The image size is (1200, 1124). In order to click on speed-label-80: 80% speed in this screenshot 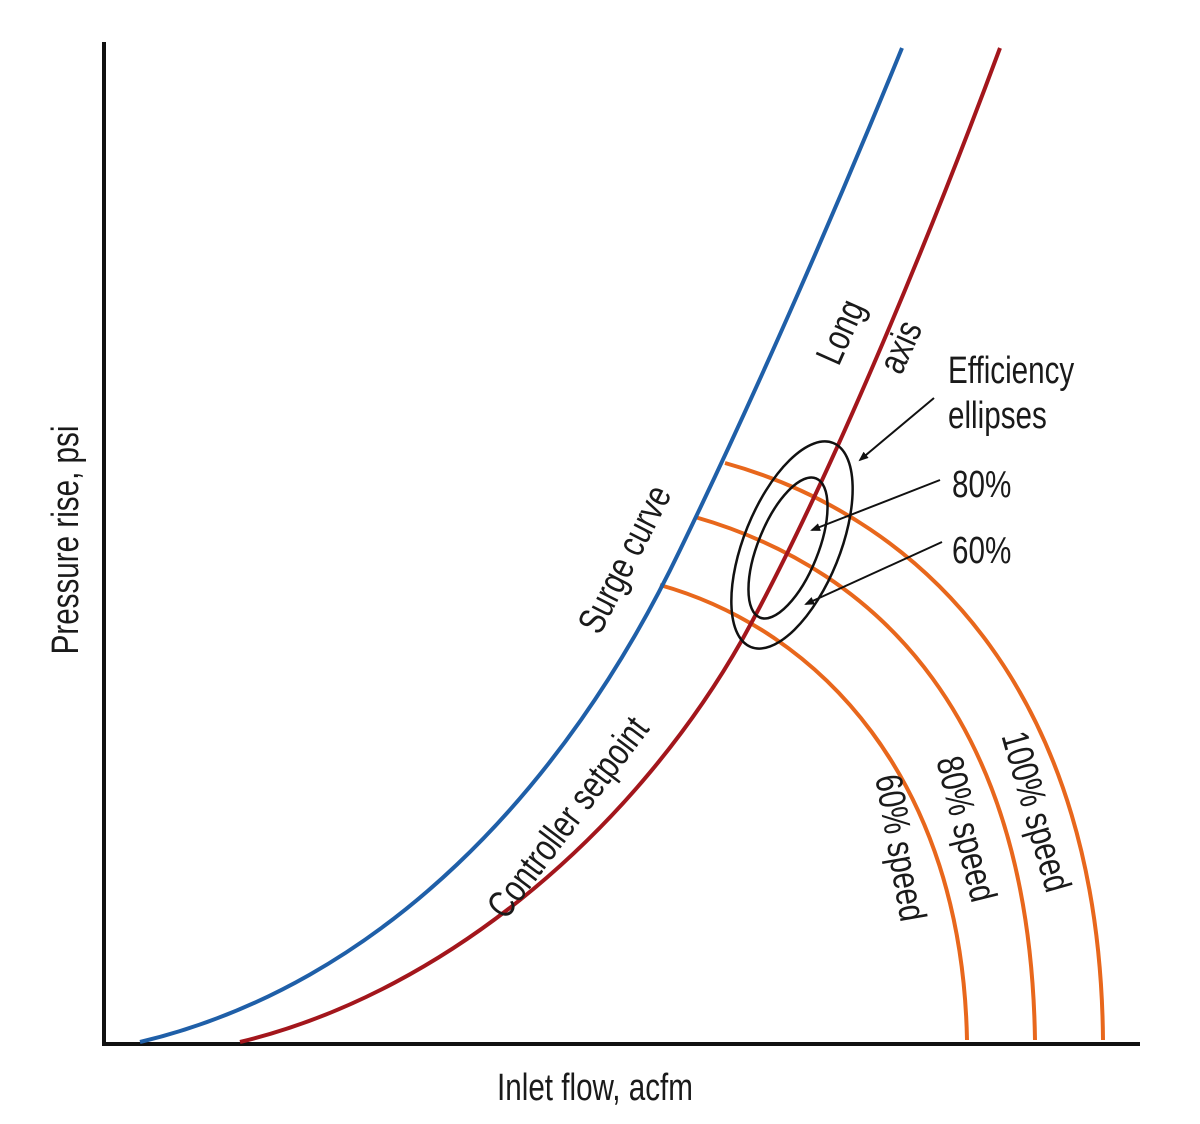, I will do `click(965, 829)`.